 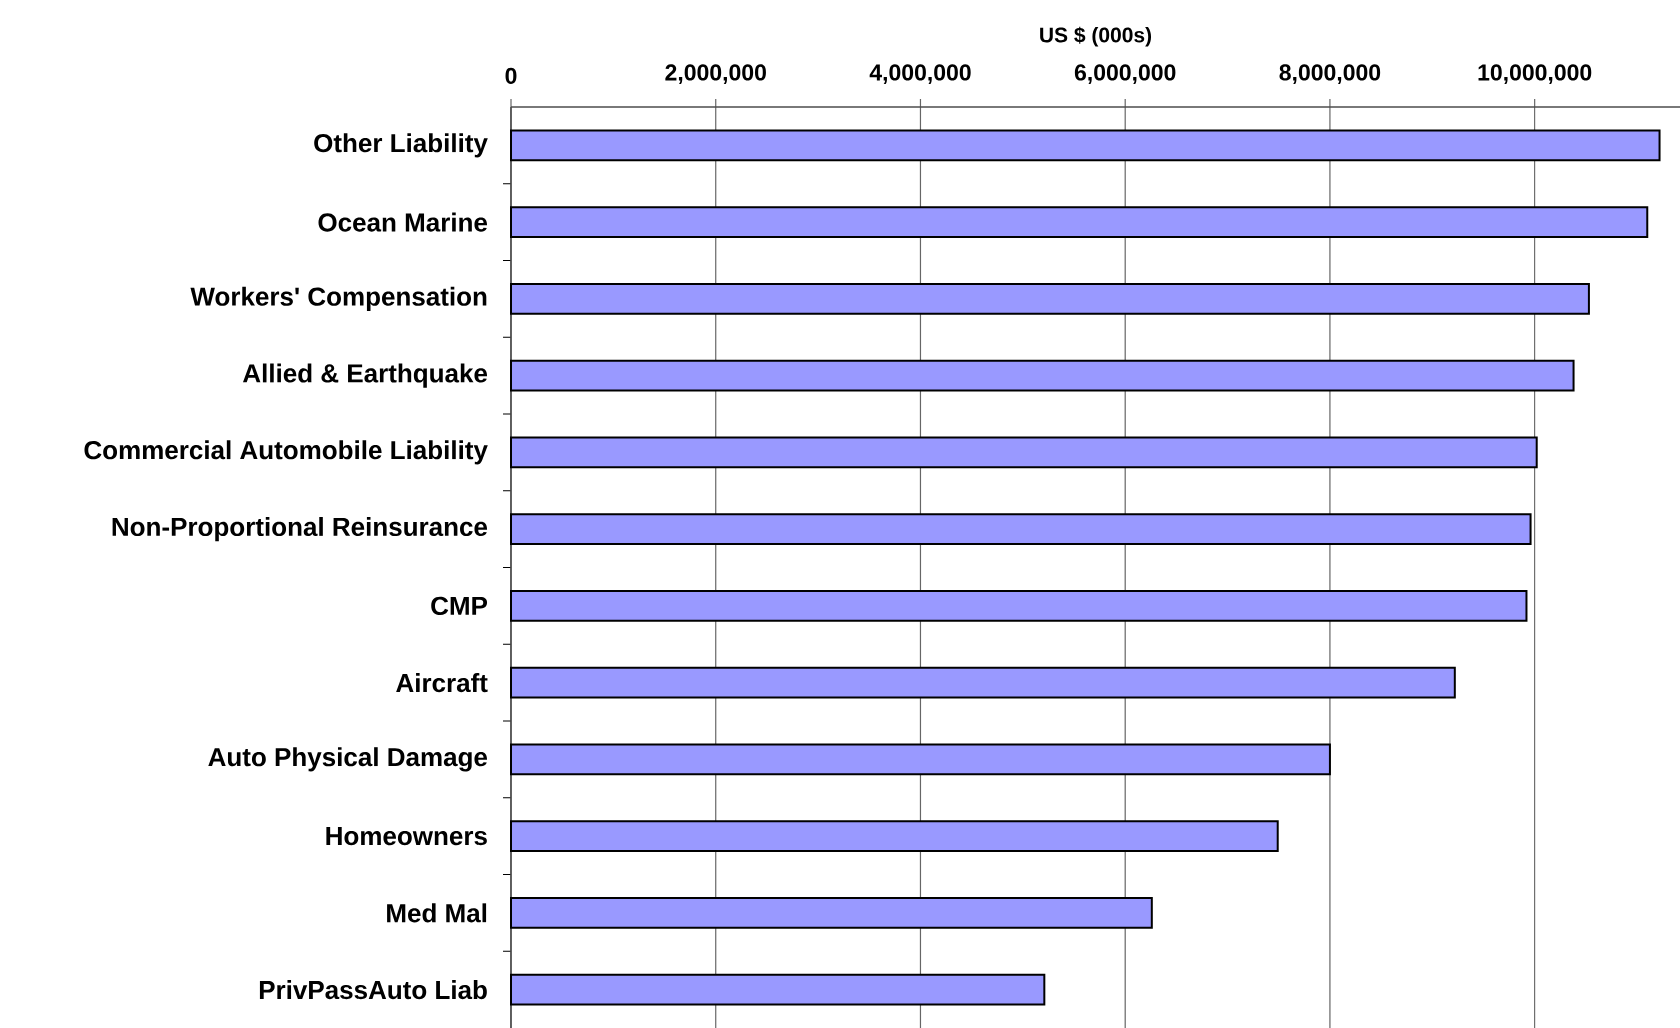 I want to click on y-tick-label: Other Liability, so click(x=401, y=145).